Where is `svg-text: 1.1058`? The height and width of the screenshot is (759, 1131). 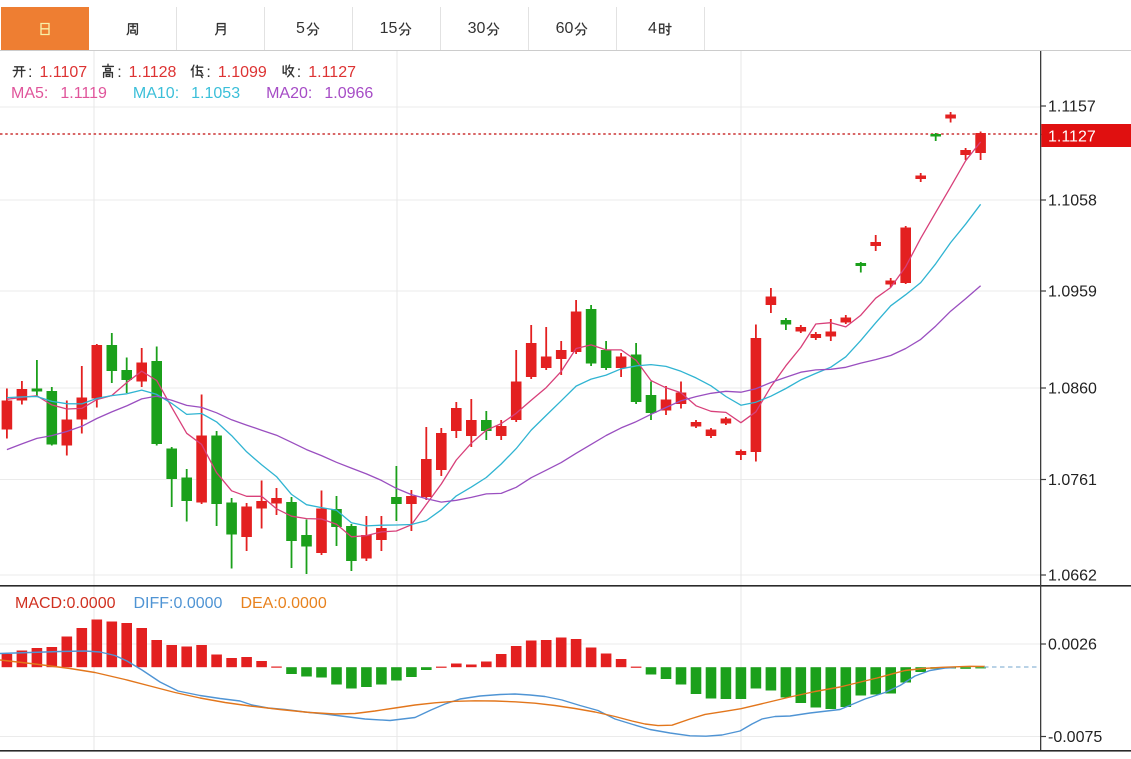
svg-text: 1.1058 is located at coordinates (1072, 201).